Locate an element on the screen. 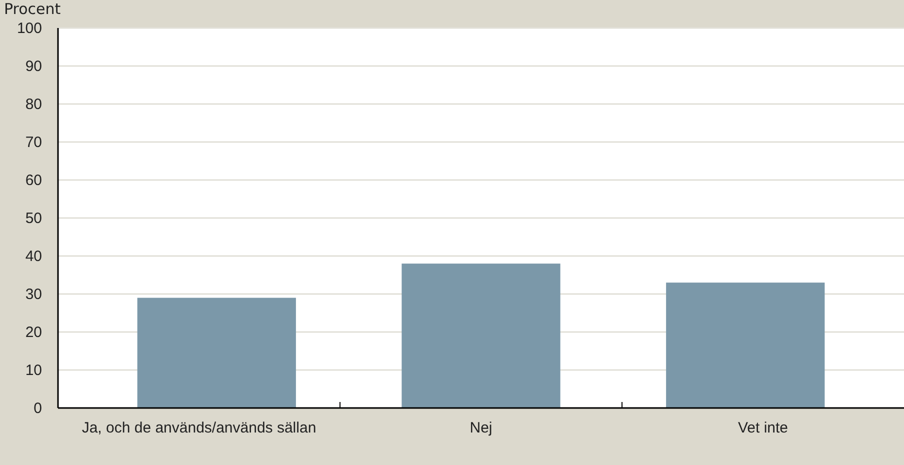 The width and height of the screenshot is (904, 465). y-tick-label: 90 is located at coordinates (33, 66).